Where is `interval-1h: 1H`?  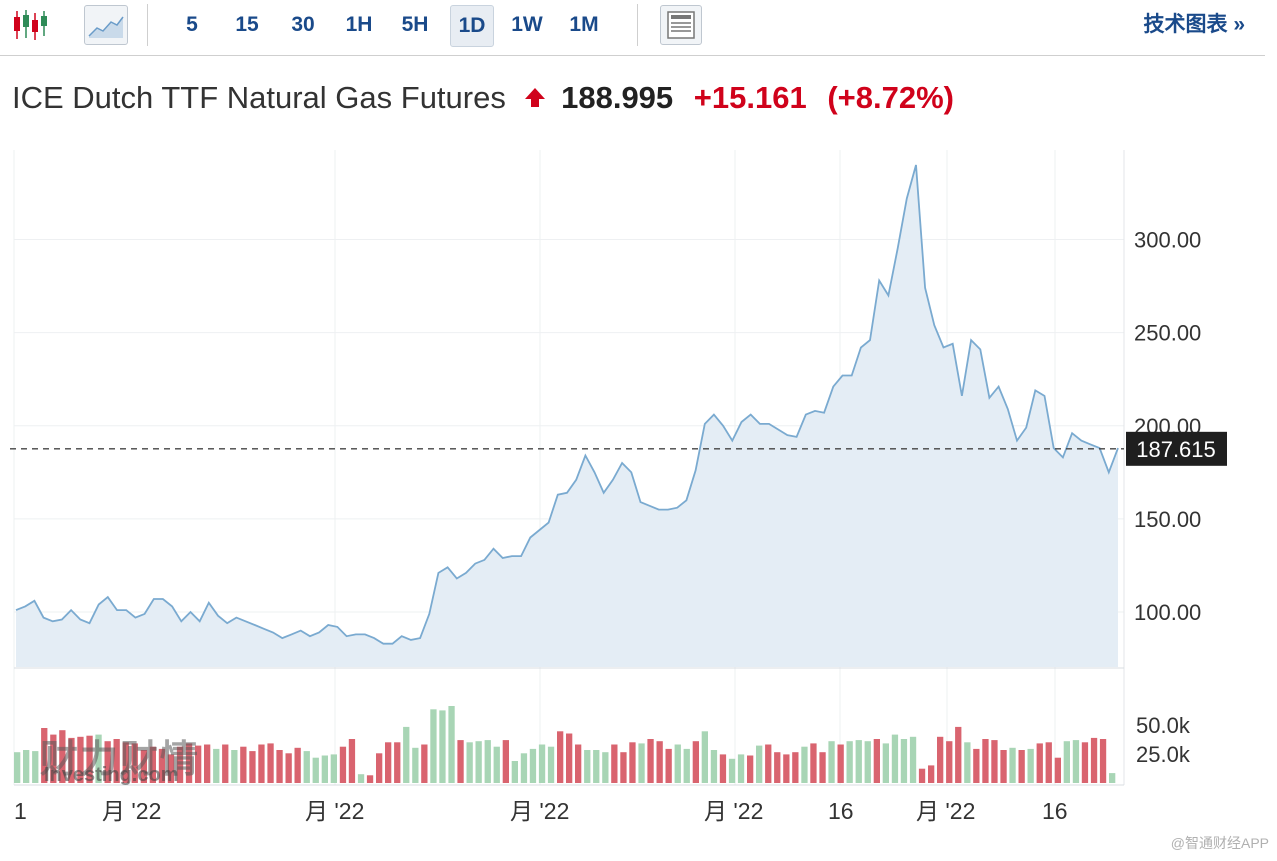
interval-1h: 1H is located at coordinates (359, 24).